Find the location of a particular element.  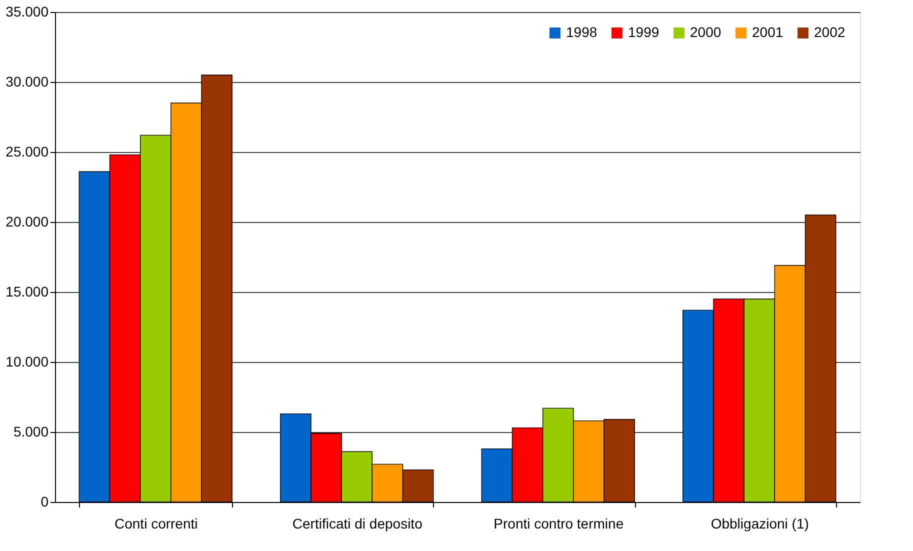

y-tick-label: 5.000 is located at coordinates (31, 432).